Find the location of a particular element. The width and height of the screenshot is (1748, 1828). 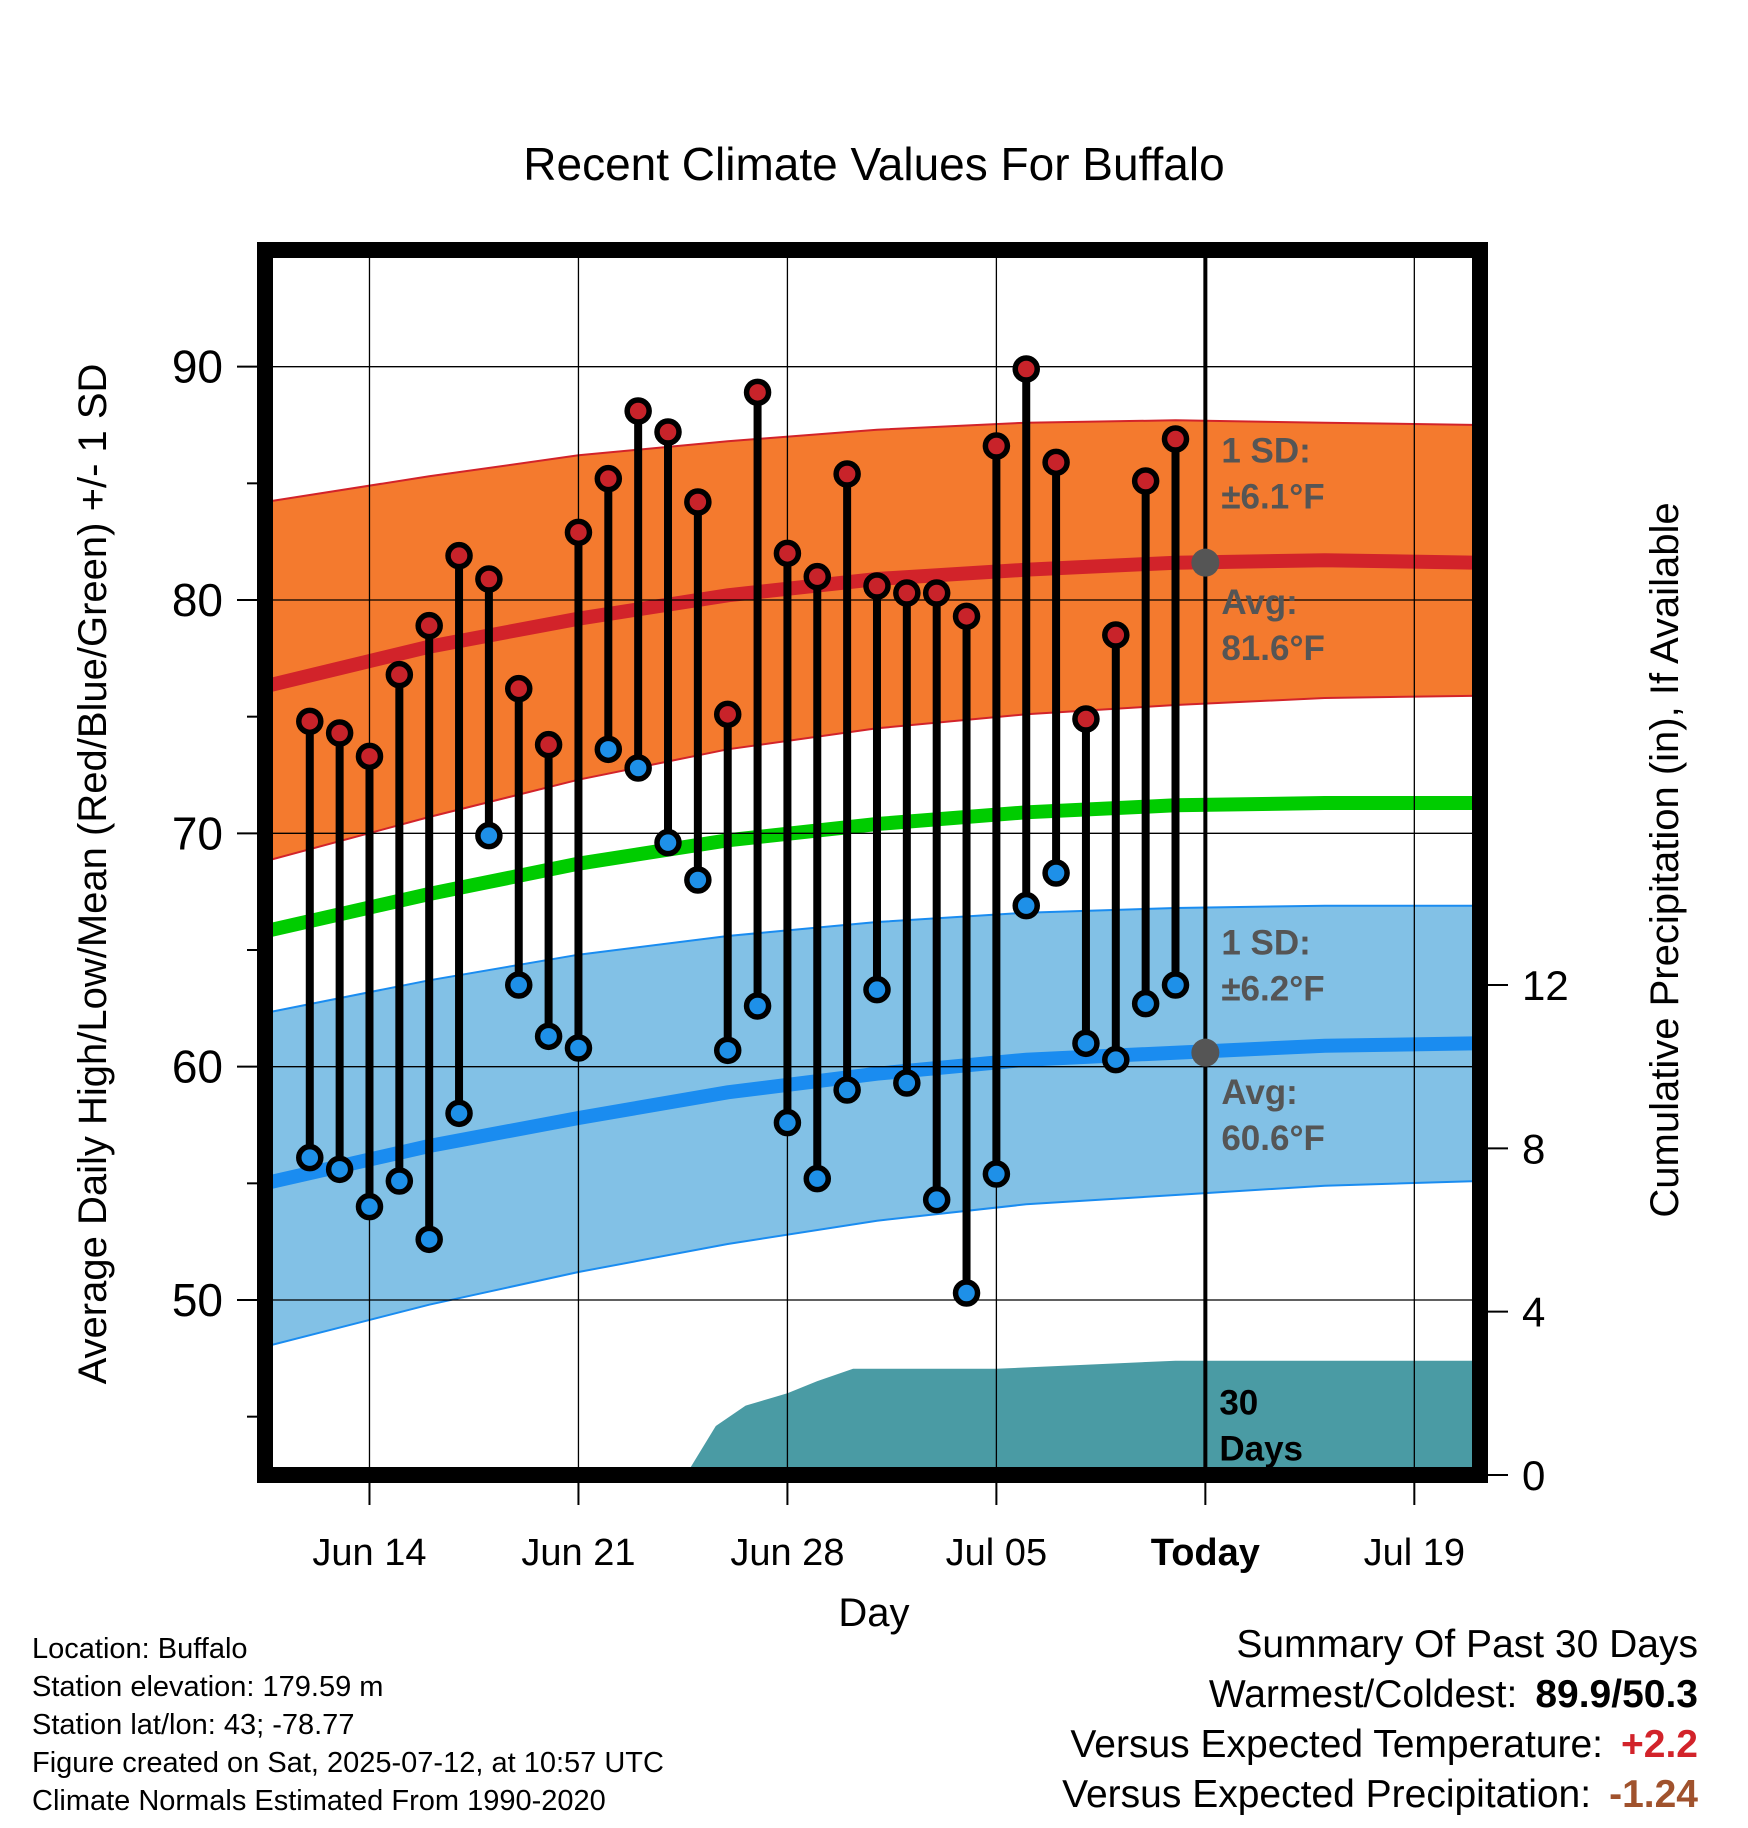

today-high-avg-marker is located at coordinates (1205, 562).